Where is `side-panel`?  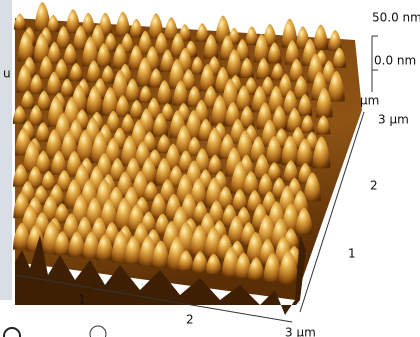 side-panel is located at coordinates (6, 150).